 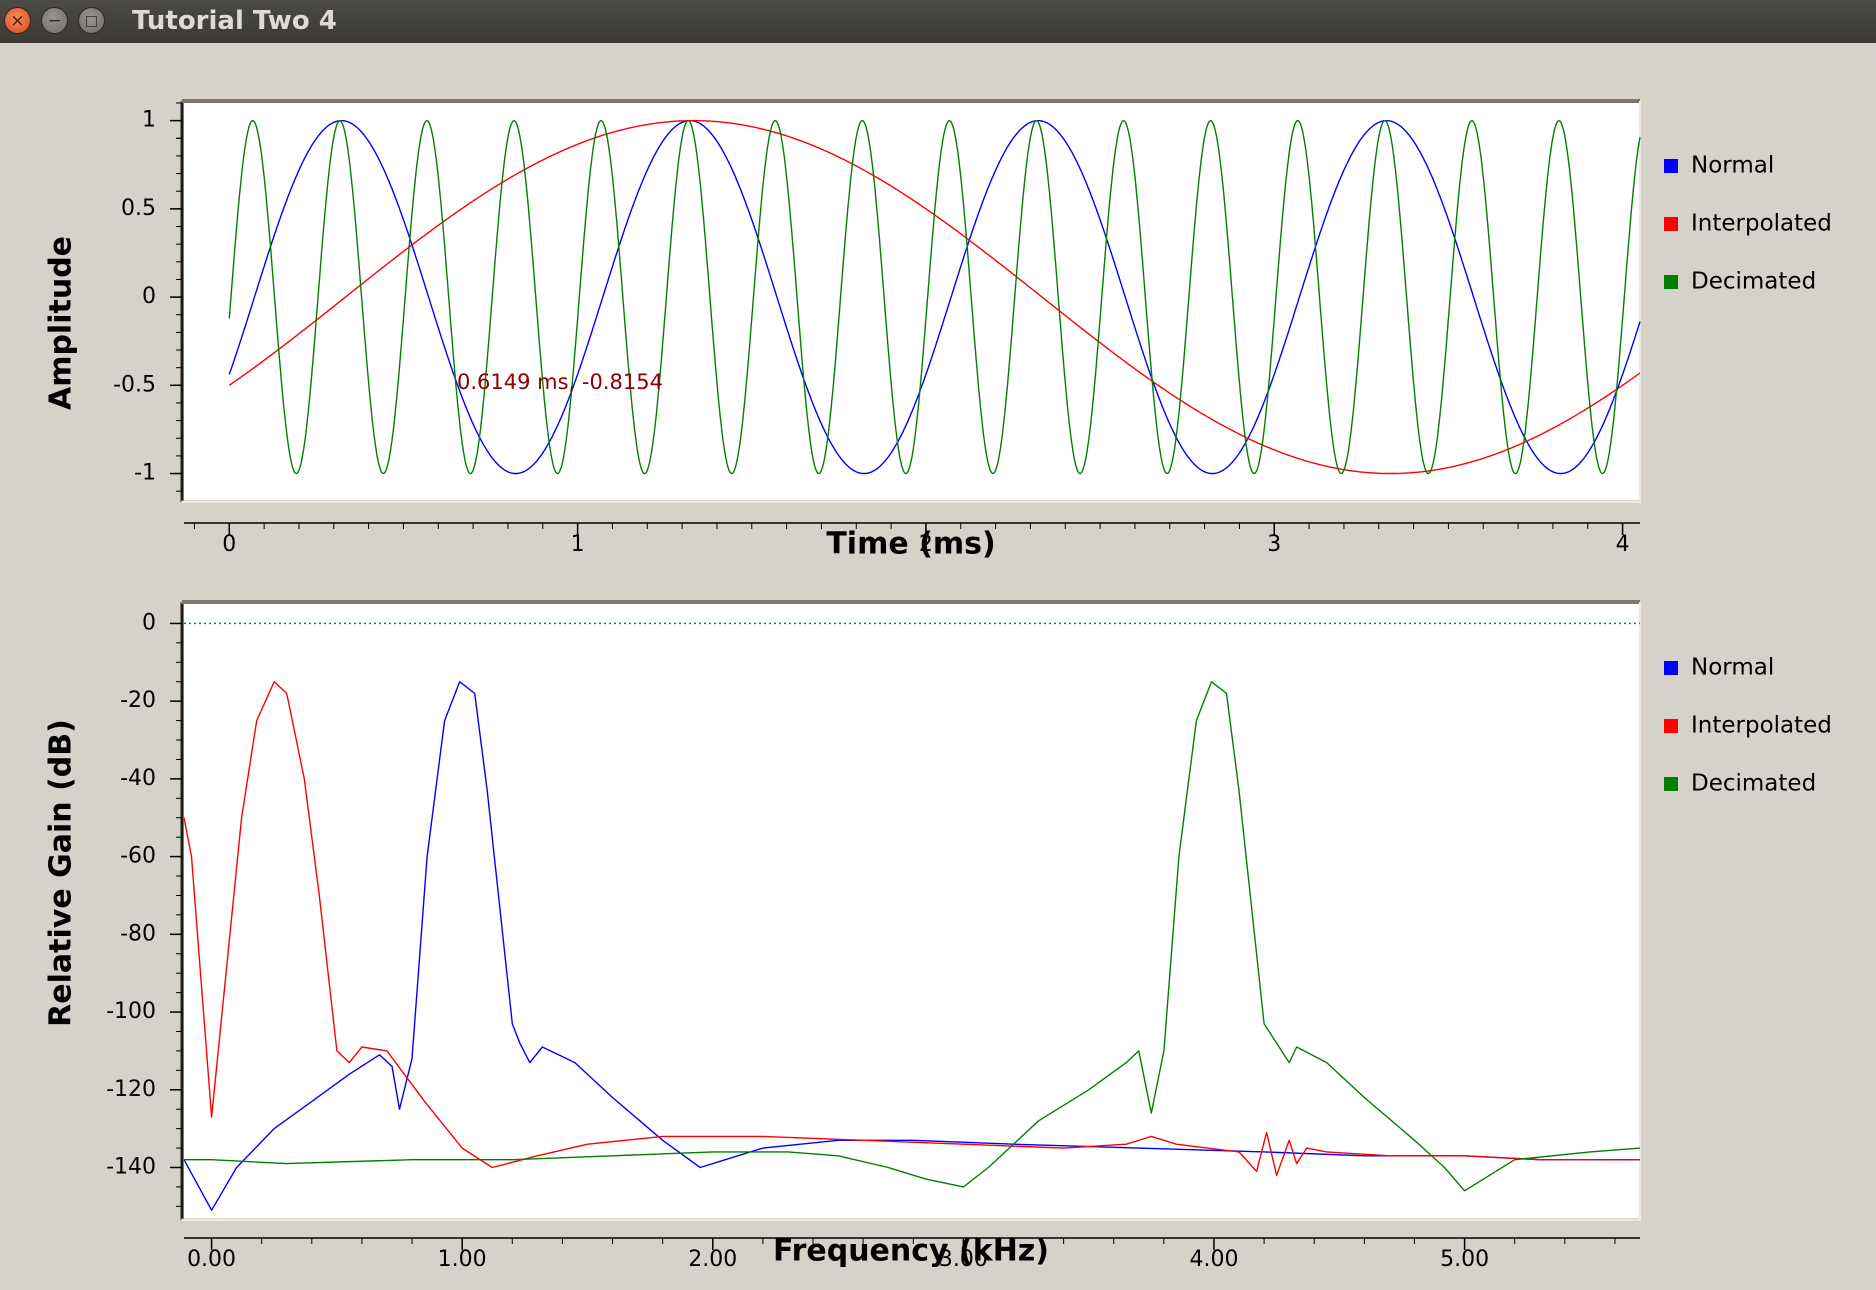 I want to click on time-y-ticks: 1 0.5 0 -0.5 -1, so click(x=147, y=297).